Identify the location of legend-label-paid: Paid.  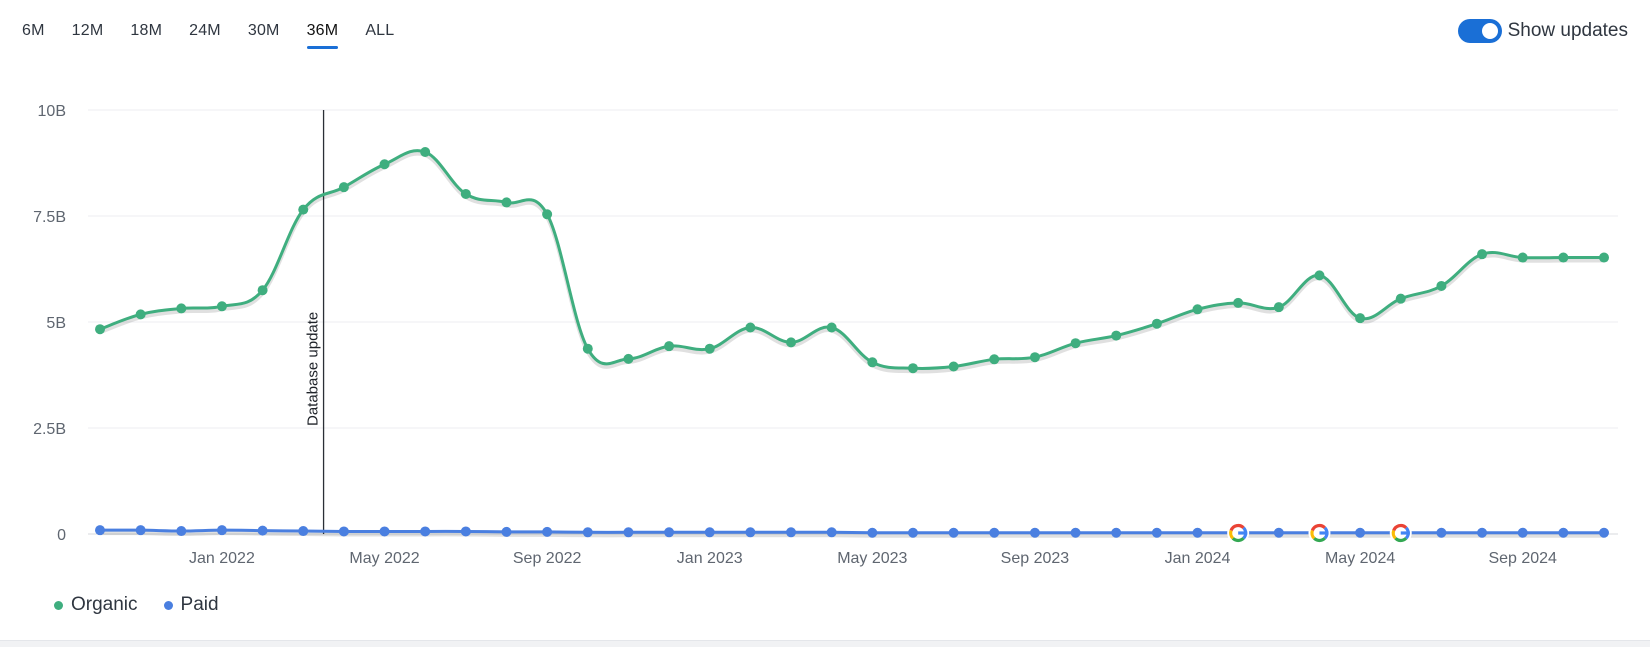
(199, 604).